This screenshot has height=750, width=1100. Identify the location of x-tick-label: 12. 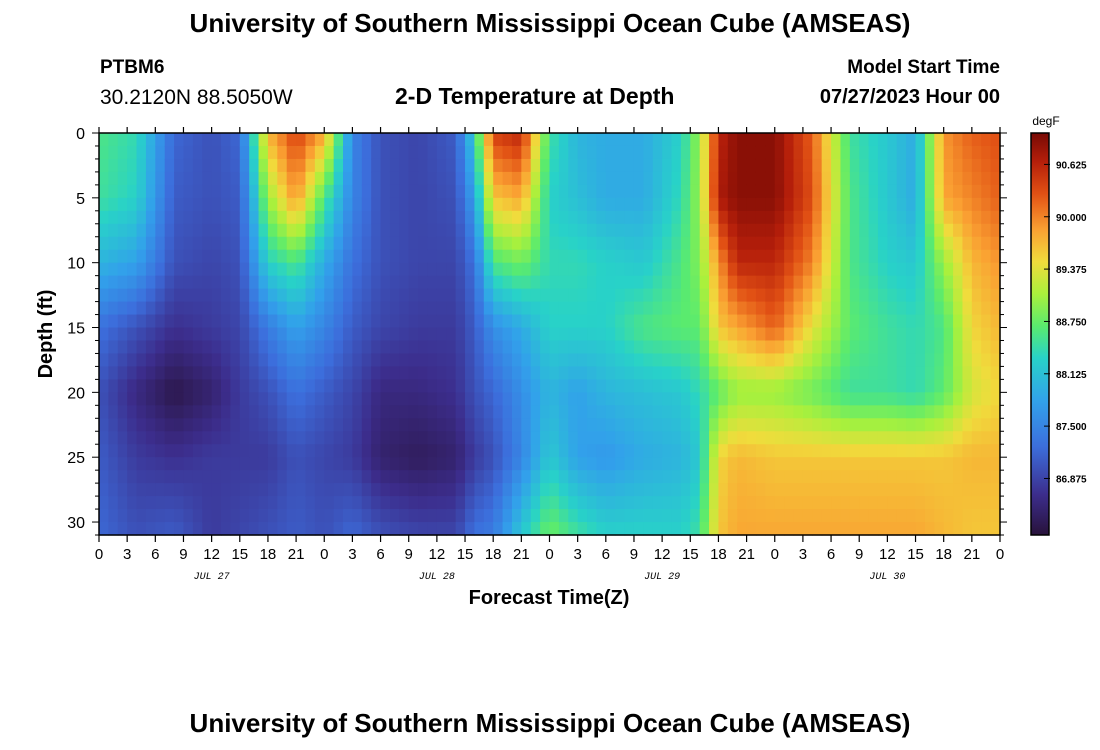
(211, 554).